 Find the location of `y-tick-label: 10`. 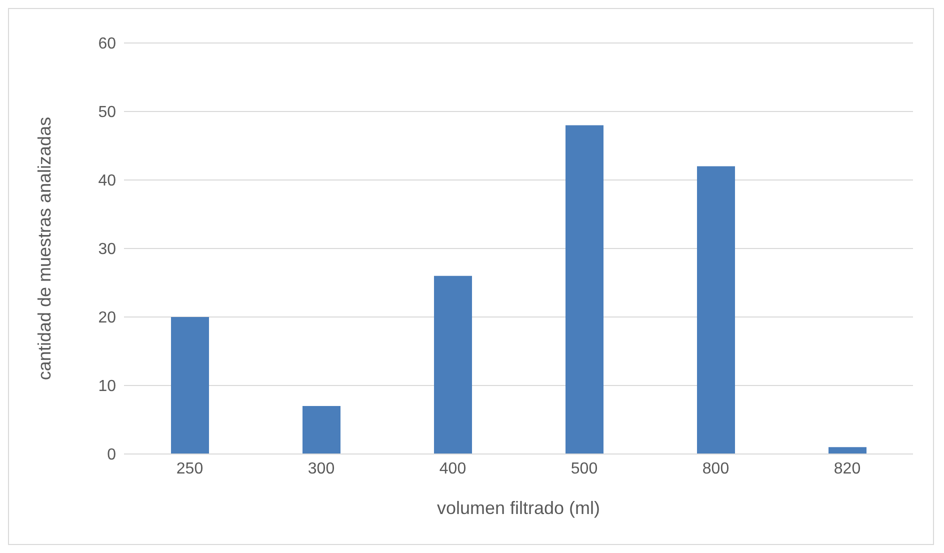

y-tick-label: 10 is located at coordinates (107, 387).